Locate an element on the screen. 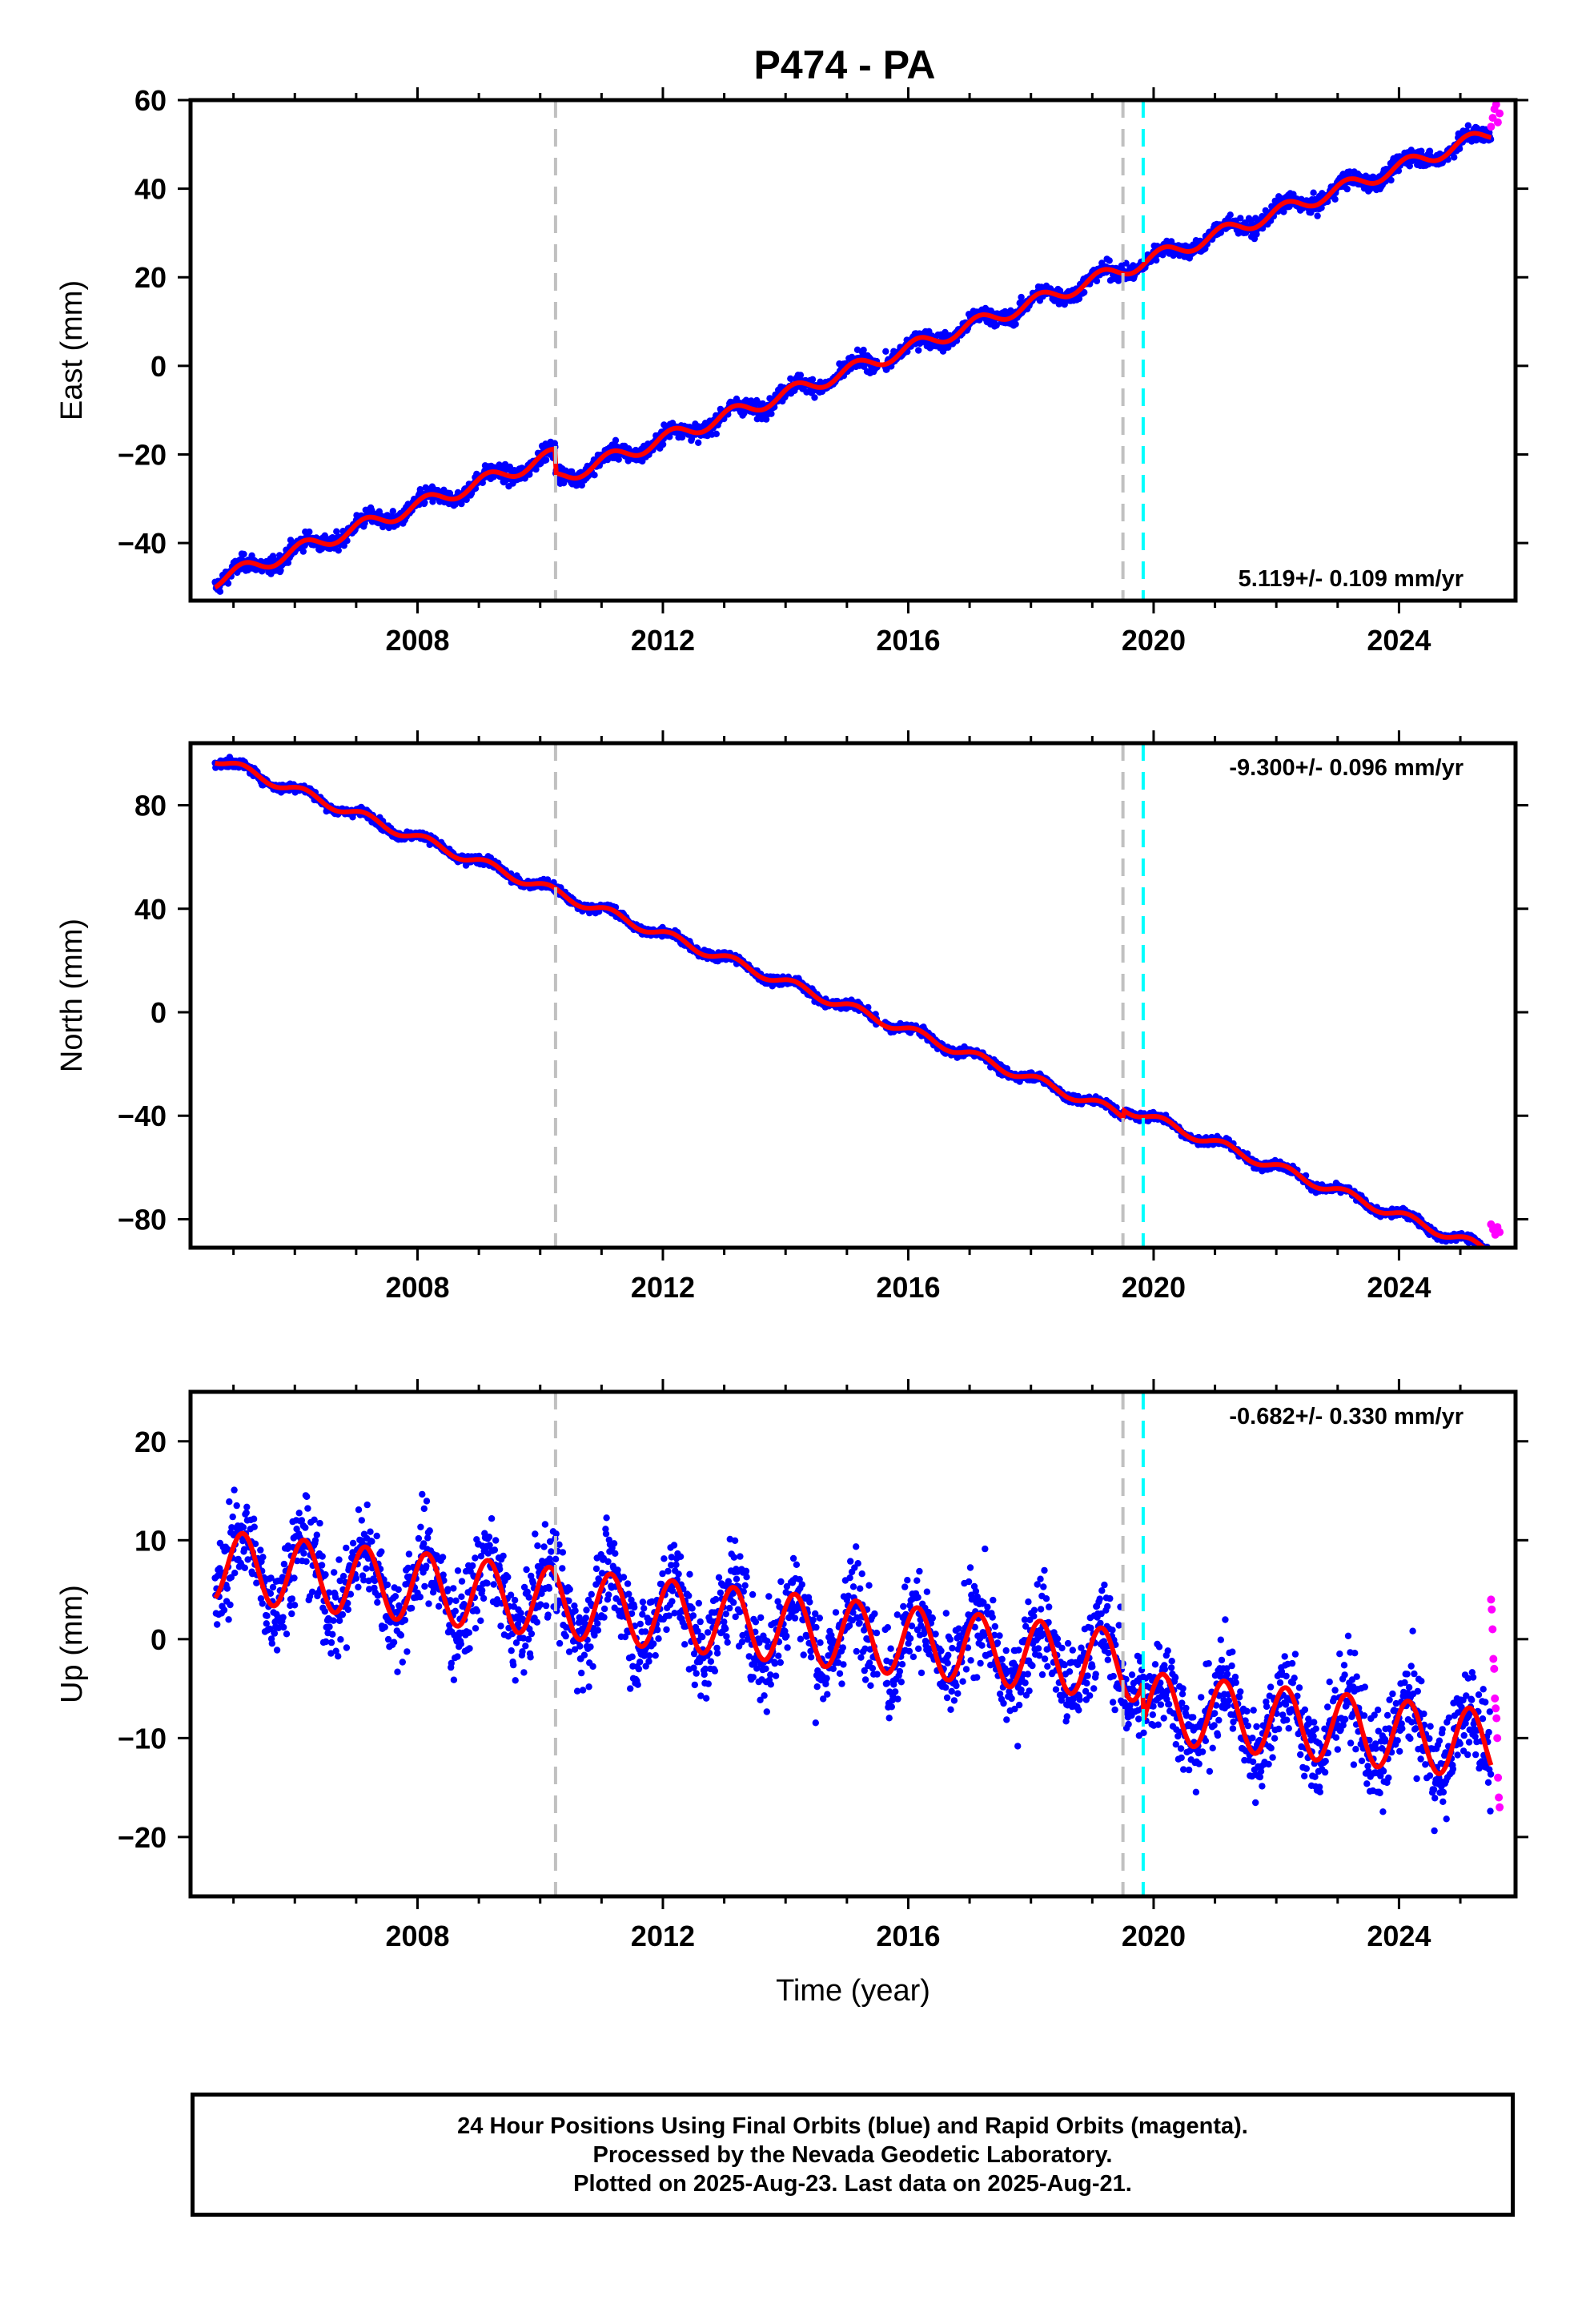 Image resolution: width=1582 pixels, height=2324 pixels. y-tick-label: 60 is located at coordinates (151, 100).